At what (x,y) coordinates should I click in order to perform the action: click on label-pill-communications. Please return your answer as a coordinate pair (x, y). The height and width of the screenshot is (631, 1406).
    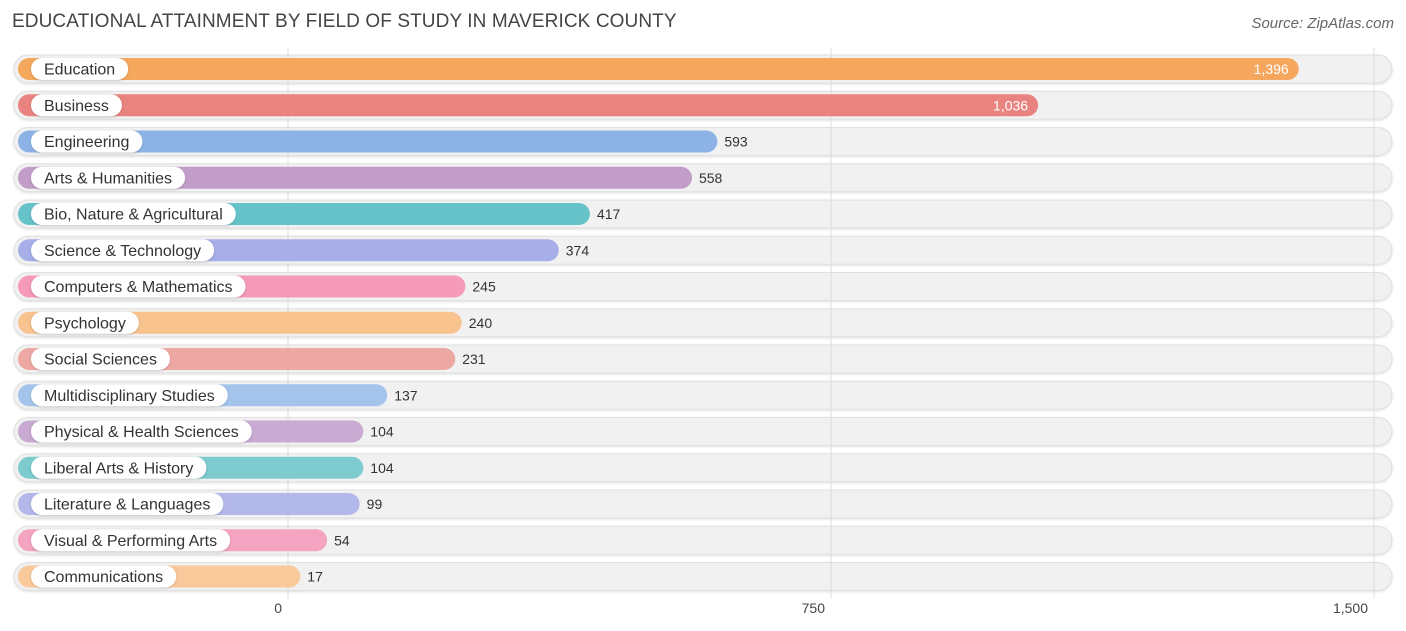
    Looking at the image, I should click on (104, 576).